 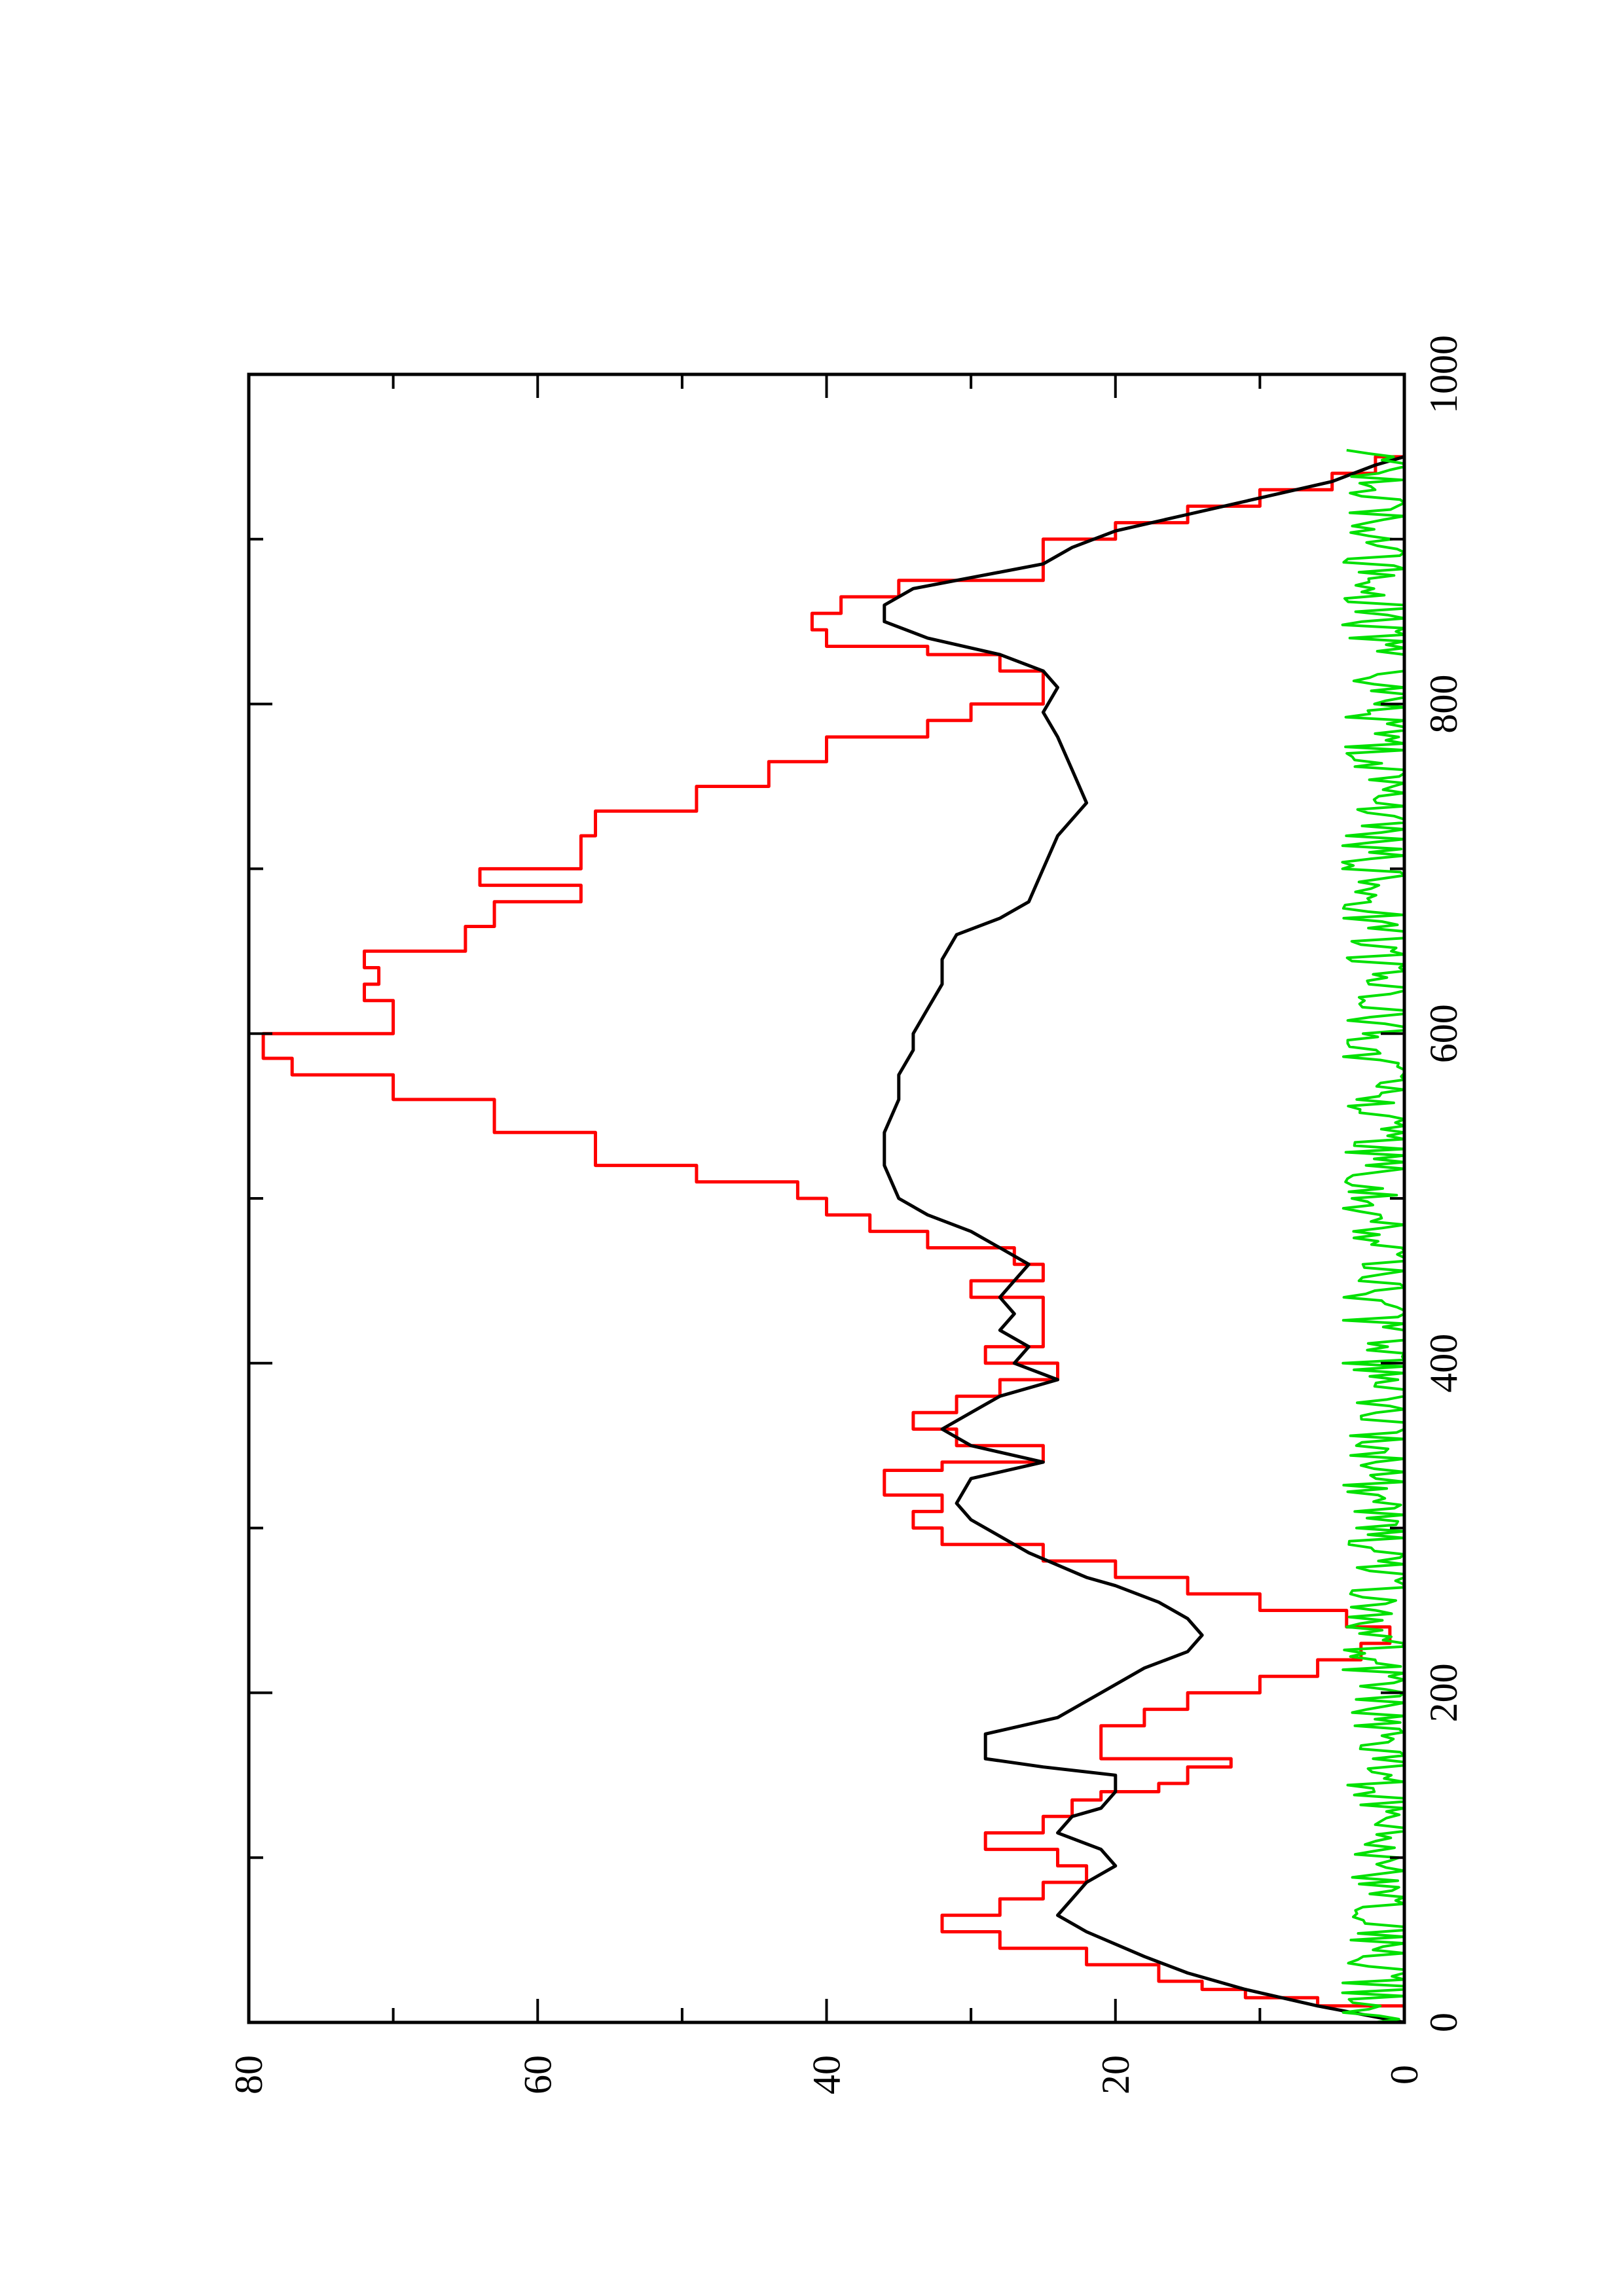 What do you see at coordinates (537, 2074) in the screenshot?
I see `y-tick-label: 60` at bounding box center [537, 2074].